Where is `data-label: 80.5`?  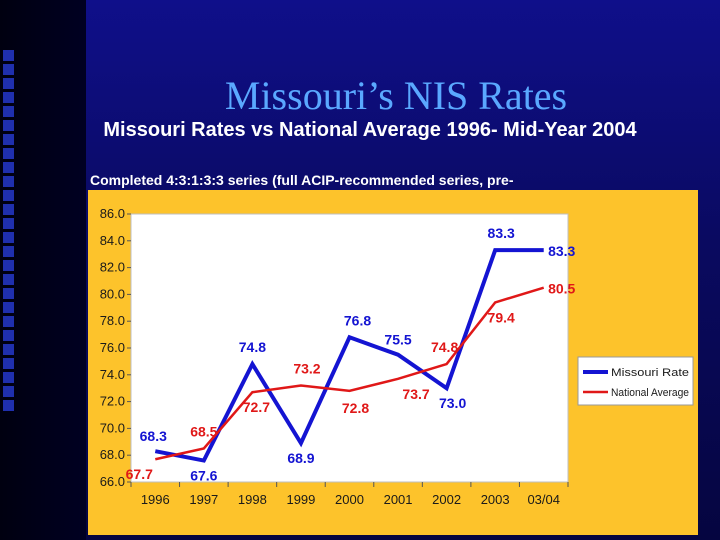 data-label: 80.5 is located at coordinates (561, 289).